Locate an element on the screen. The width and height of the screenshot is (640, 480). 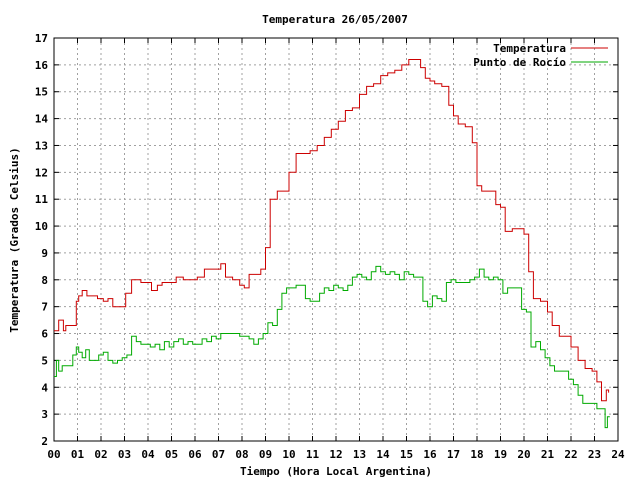
x-tick-label: 02 is located at coordinates (100, 454).